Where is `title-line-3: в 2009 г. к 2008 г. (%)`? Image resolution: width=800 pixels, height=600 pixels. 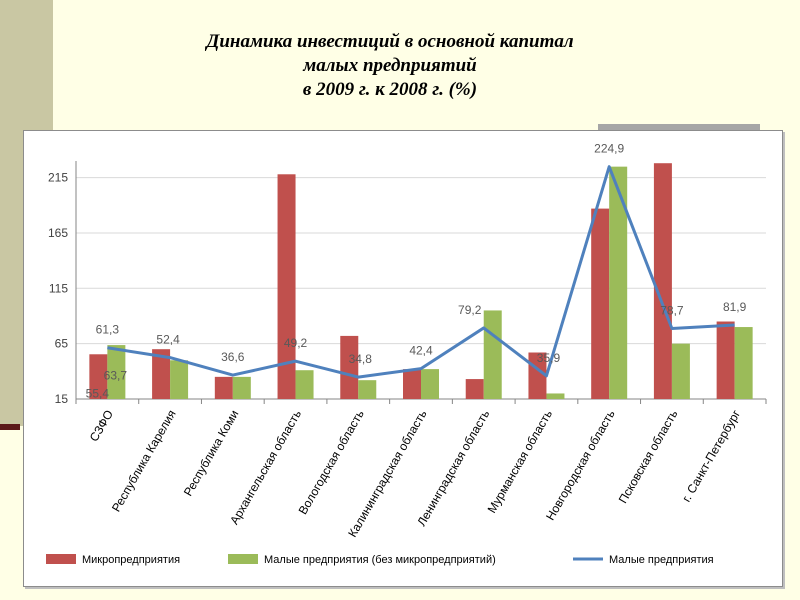 title-line-3: в 2009 г. к 2008 г. (%) is located at coordinates (390, 89).